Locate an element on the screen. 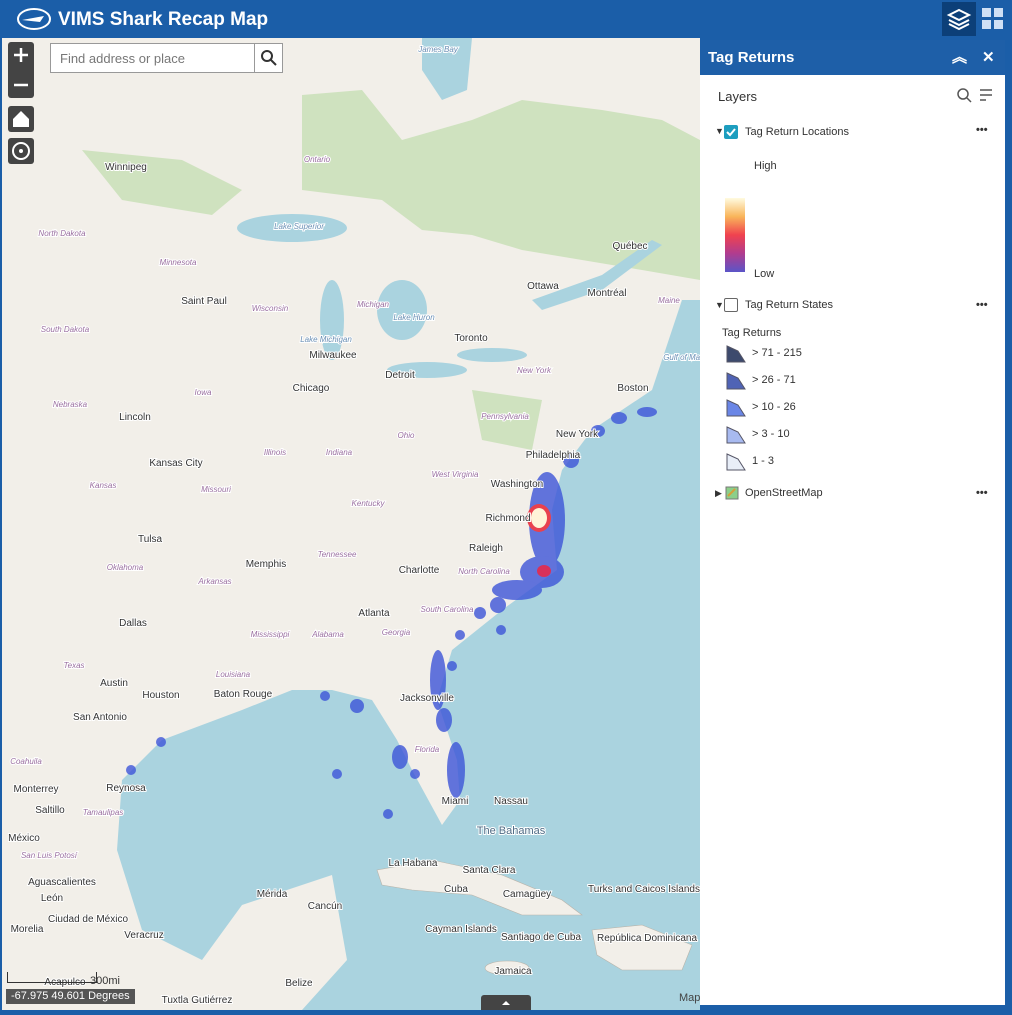 The image size is (1012, 1015). map-label: Iowa is located at coordinates (203, 392).